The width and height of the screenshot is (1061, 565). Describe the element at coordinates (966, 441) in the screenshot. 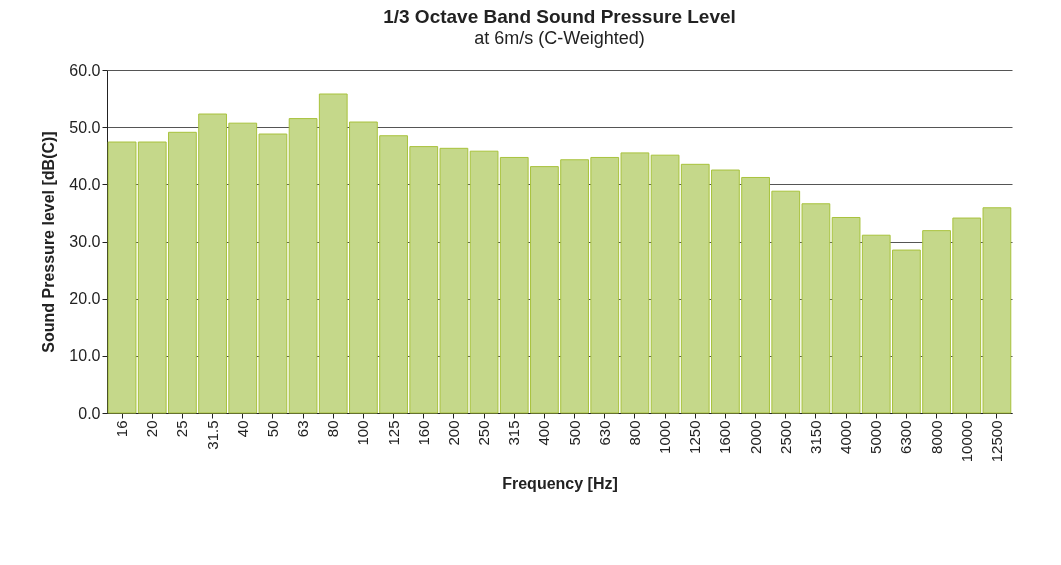

I see `x-tick-label: 10000` at that location.